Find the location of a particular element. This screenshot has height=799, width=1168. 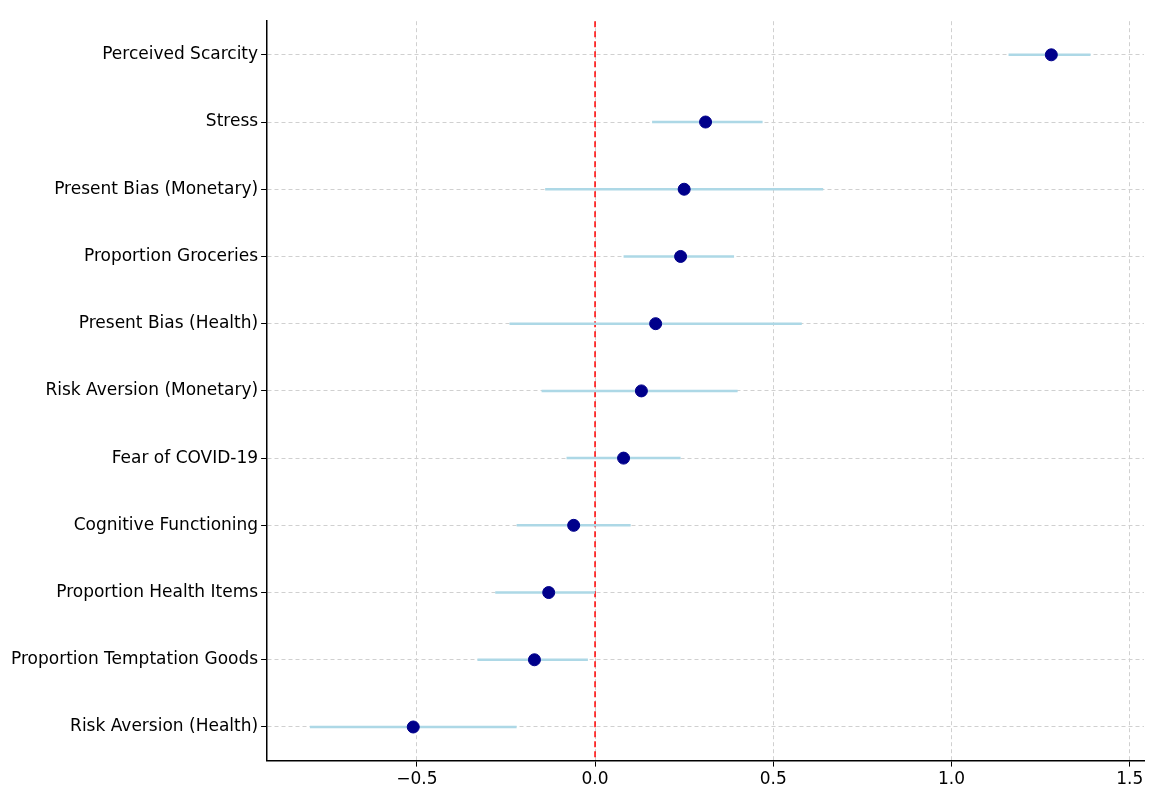

y-tick-label: Present Bias (Health) is located at coordinates (168, 322).